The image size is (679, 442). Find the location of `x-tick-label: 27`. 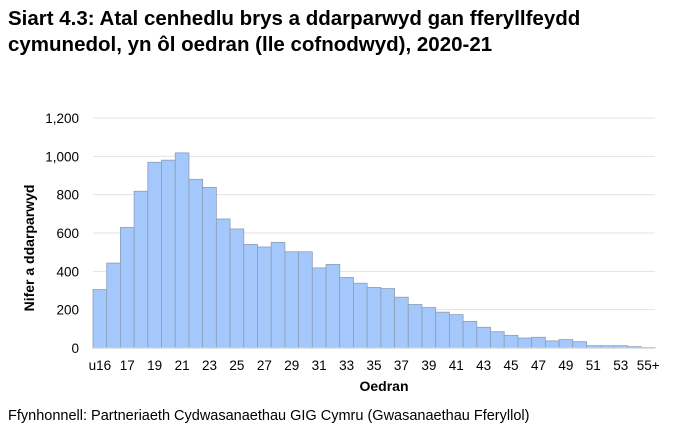

x-tick-label: 27 is located at coordinates (264, 365).